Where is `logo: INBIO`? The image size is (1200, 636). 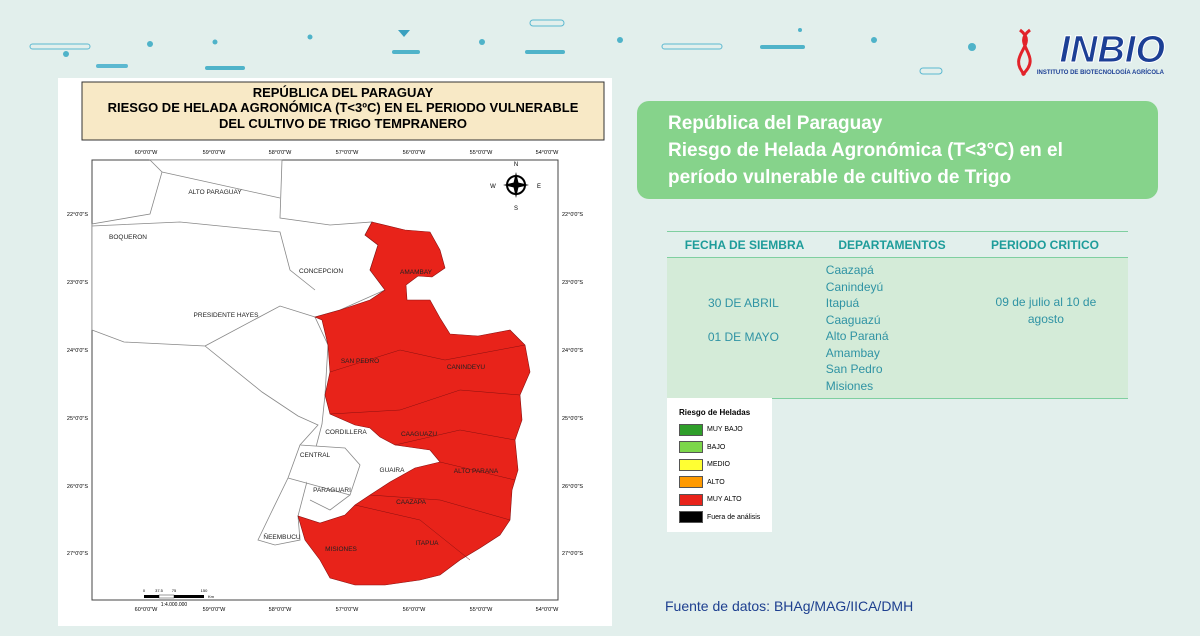
logo: INBIO is located at coordinates (1112, 50).